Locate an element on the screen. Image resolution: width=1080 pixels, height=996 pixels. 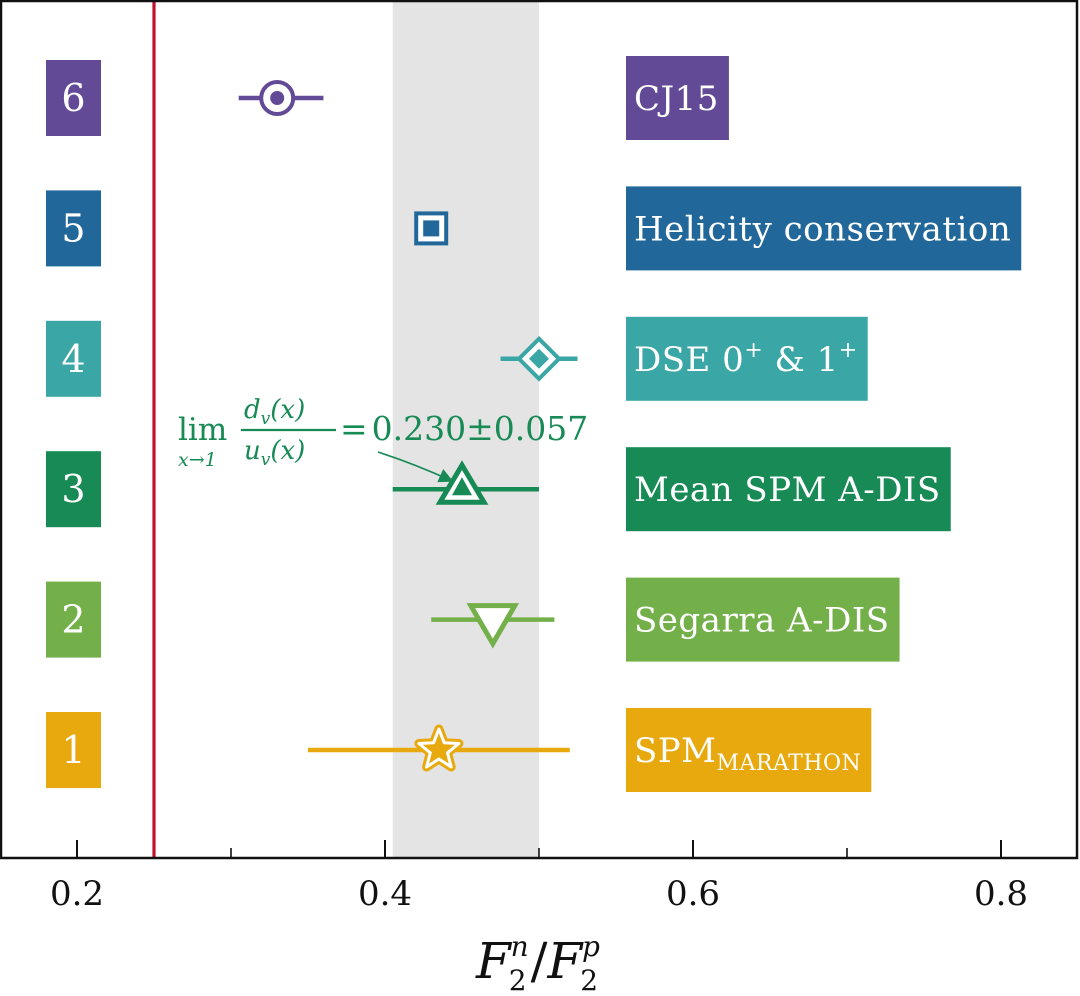
annotation-numerator: d is located at coordinates (252, 410).